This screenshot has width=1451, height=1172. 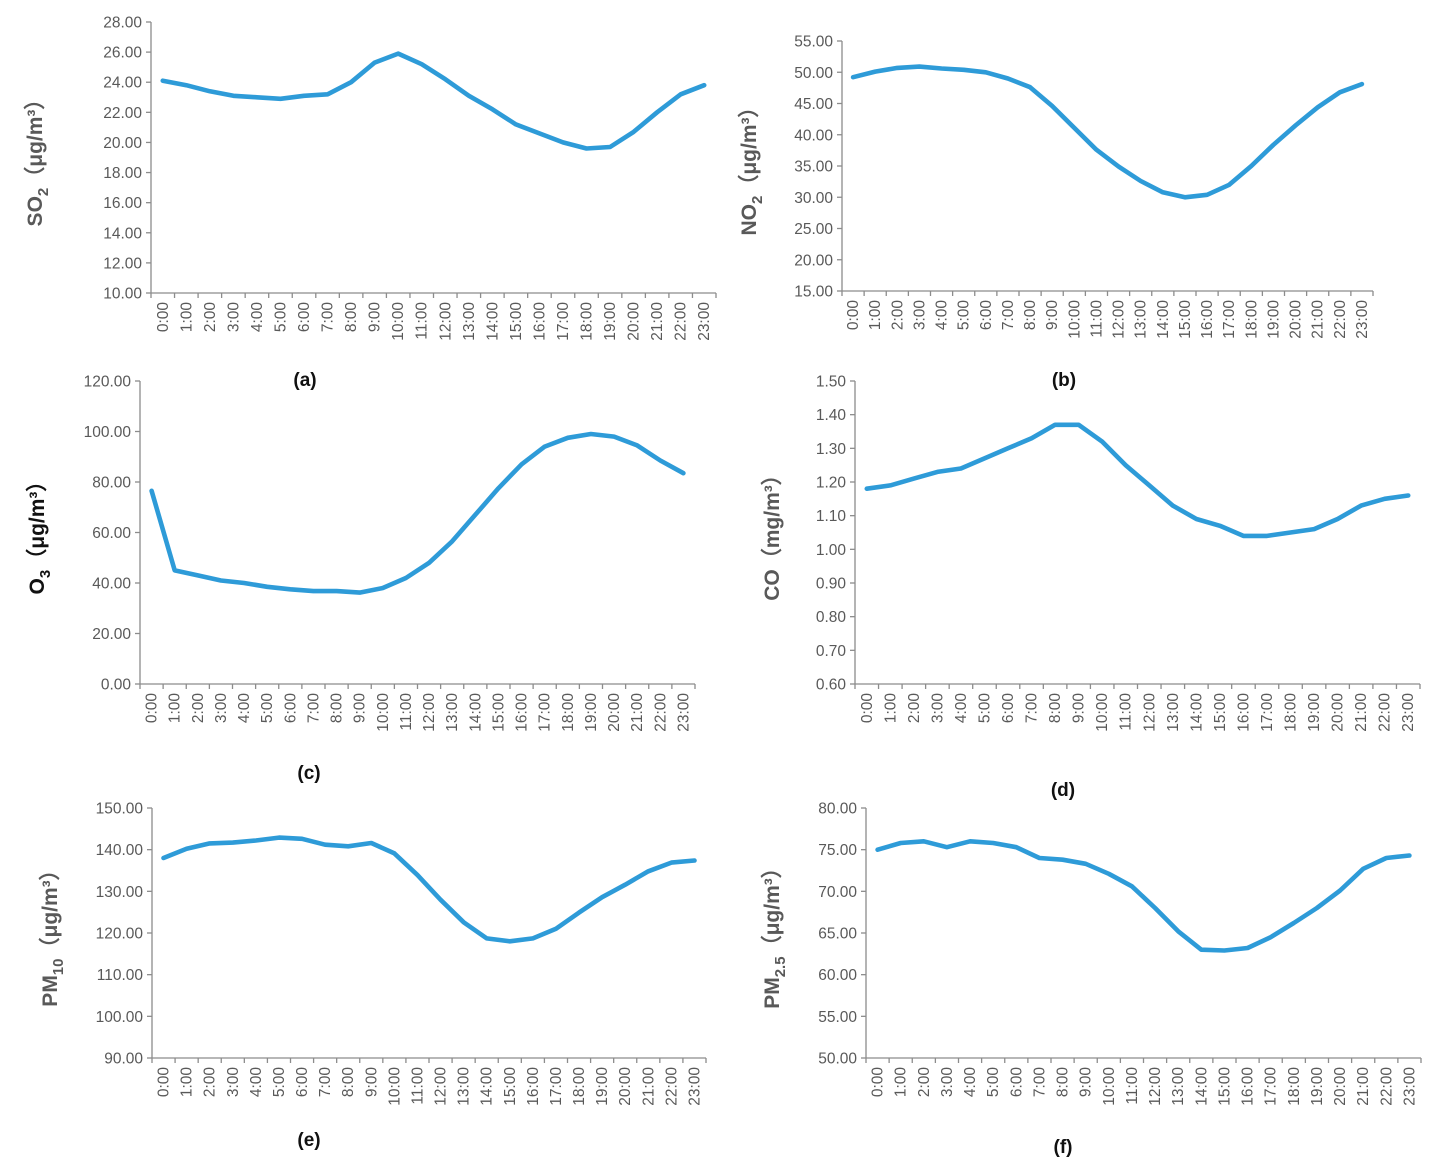 What do you see at coordinates (122, 294) in the screenshot?
I see `y-tick-label: 10.00` at bounding box center [122, 294].